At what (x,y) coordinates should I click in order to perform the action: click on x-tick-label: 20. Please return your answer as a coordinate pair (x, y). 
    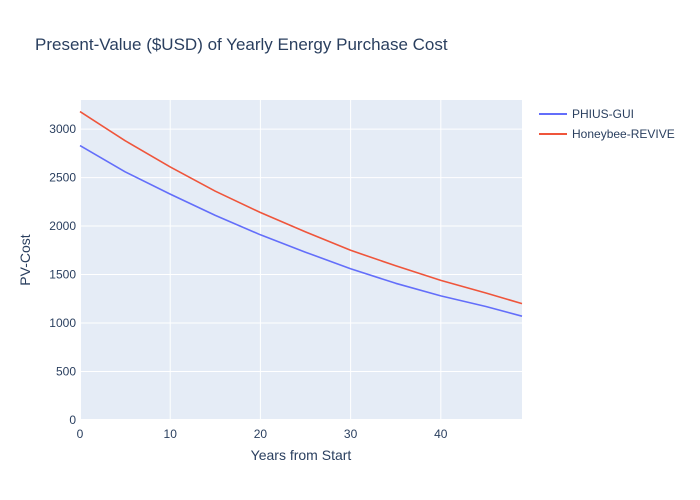
    Looking at the image, I should click on (261, 434).